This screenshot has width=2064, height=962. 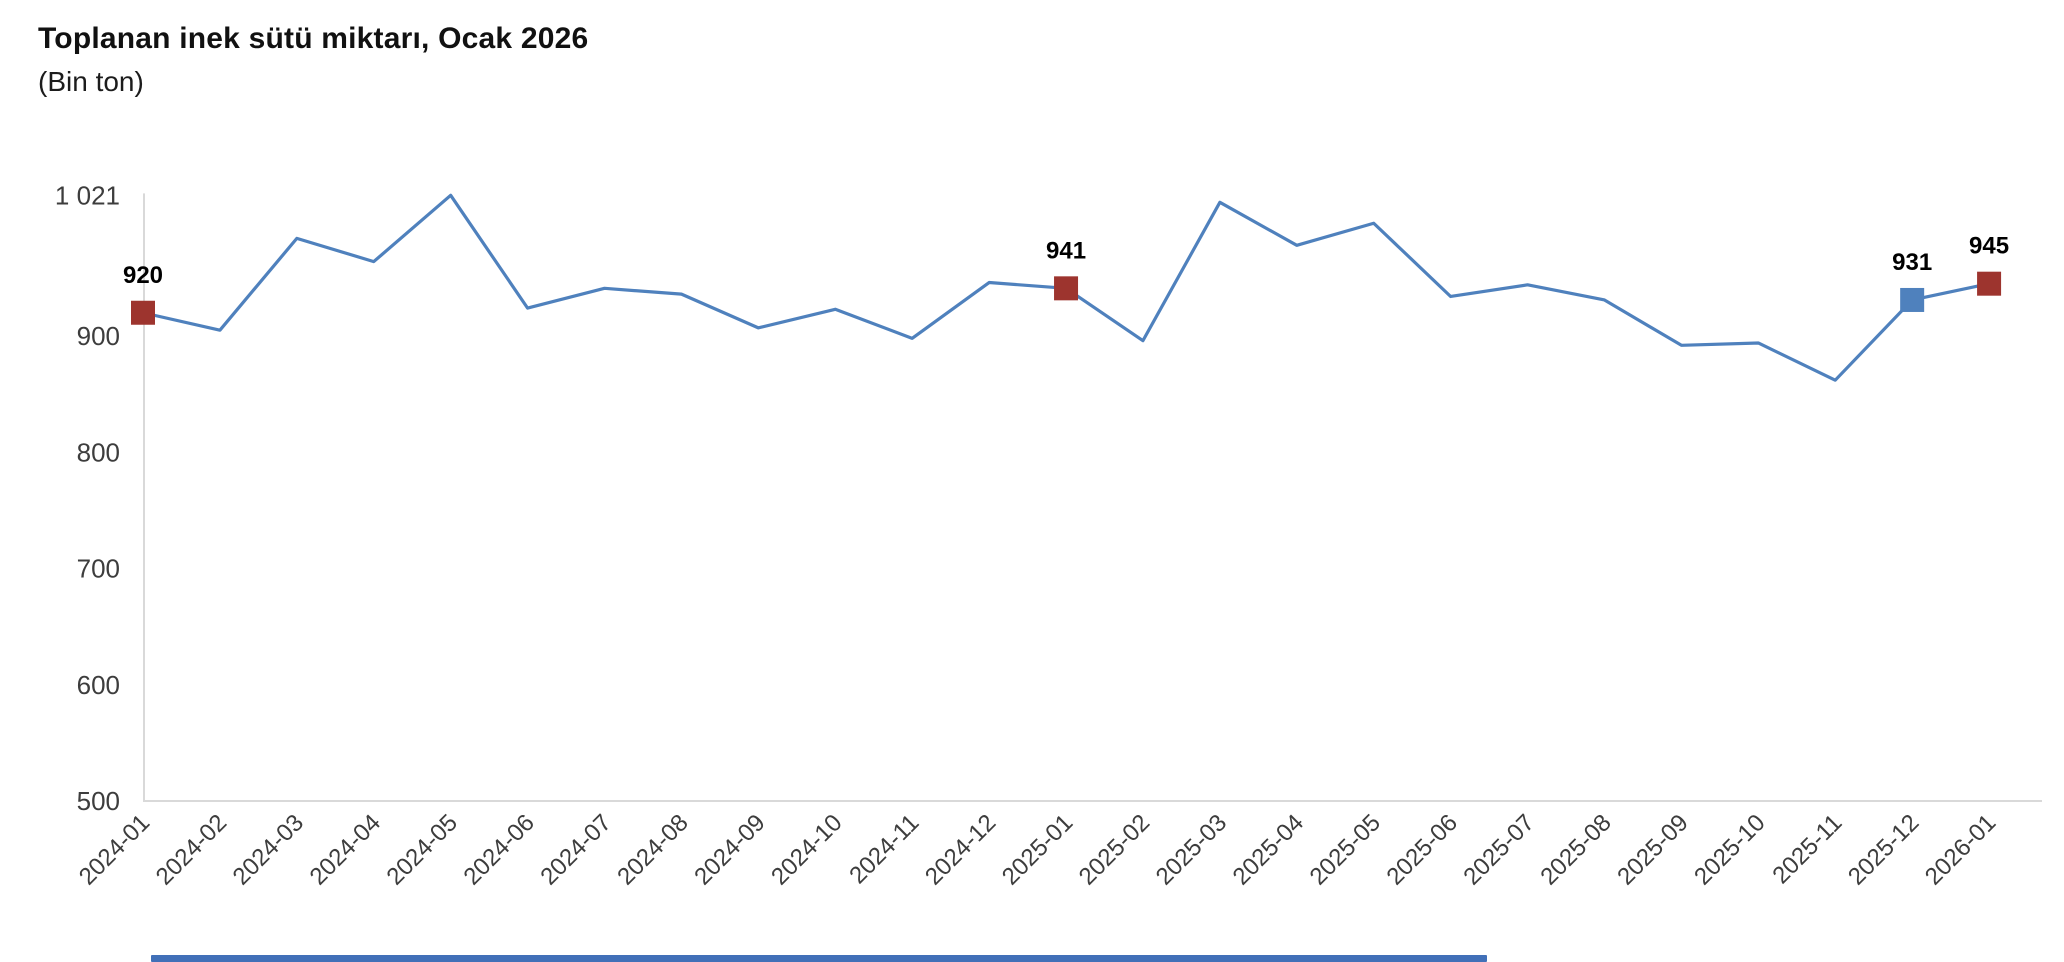 I want to click on data-point-label: 920, so click(x=143, y=275).